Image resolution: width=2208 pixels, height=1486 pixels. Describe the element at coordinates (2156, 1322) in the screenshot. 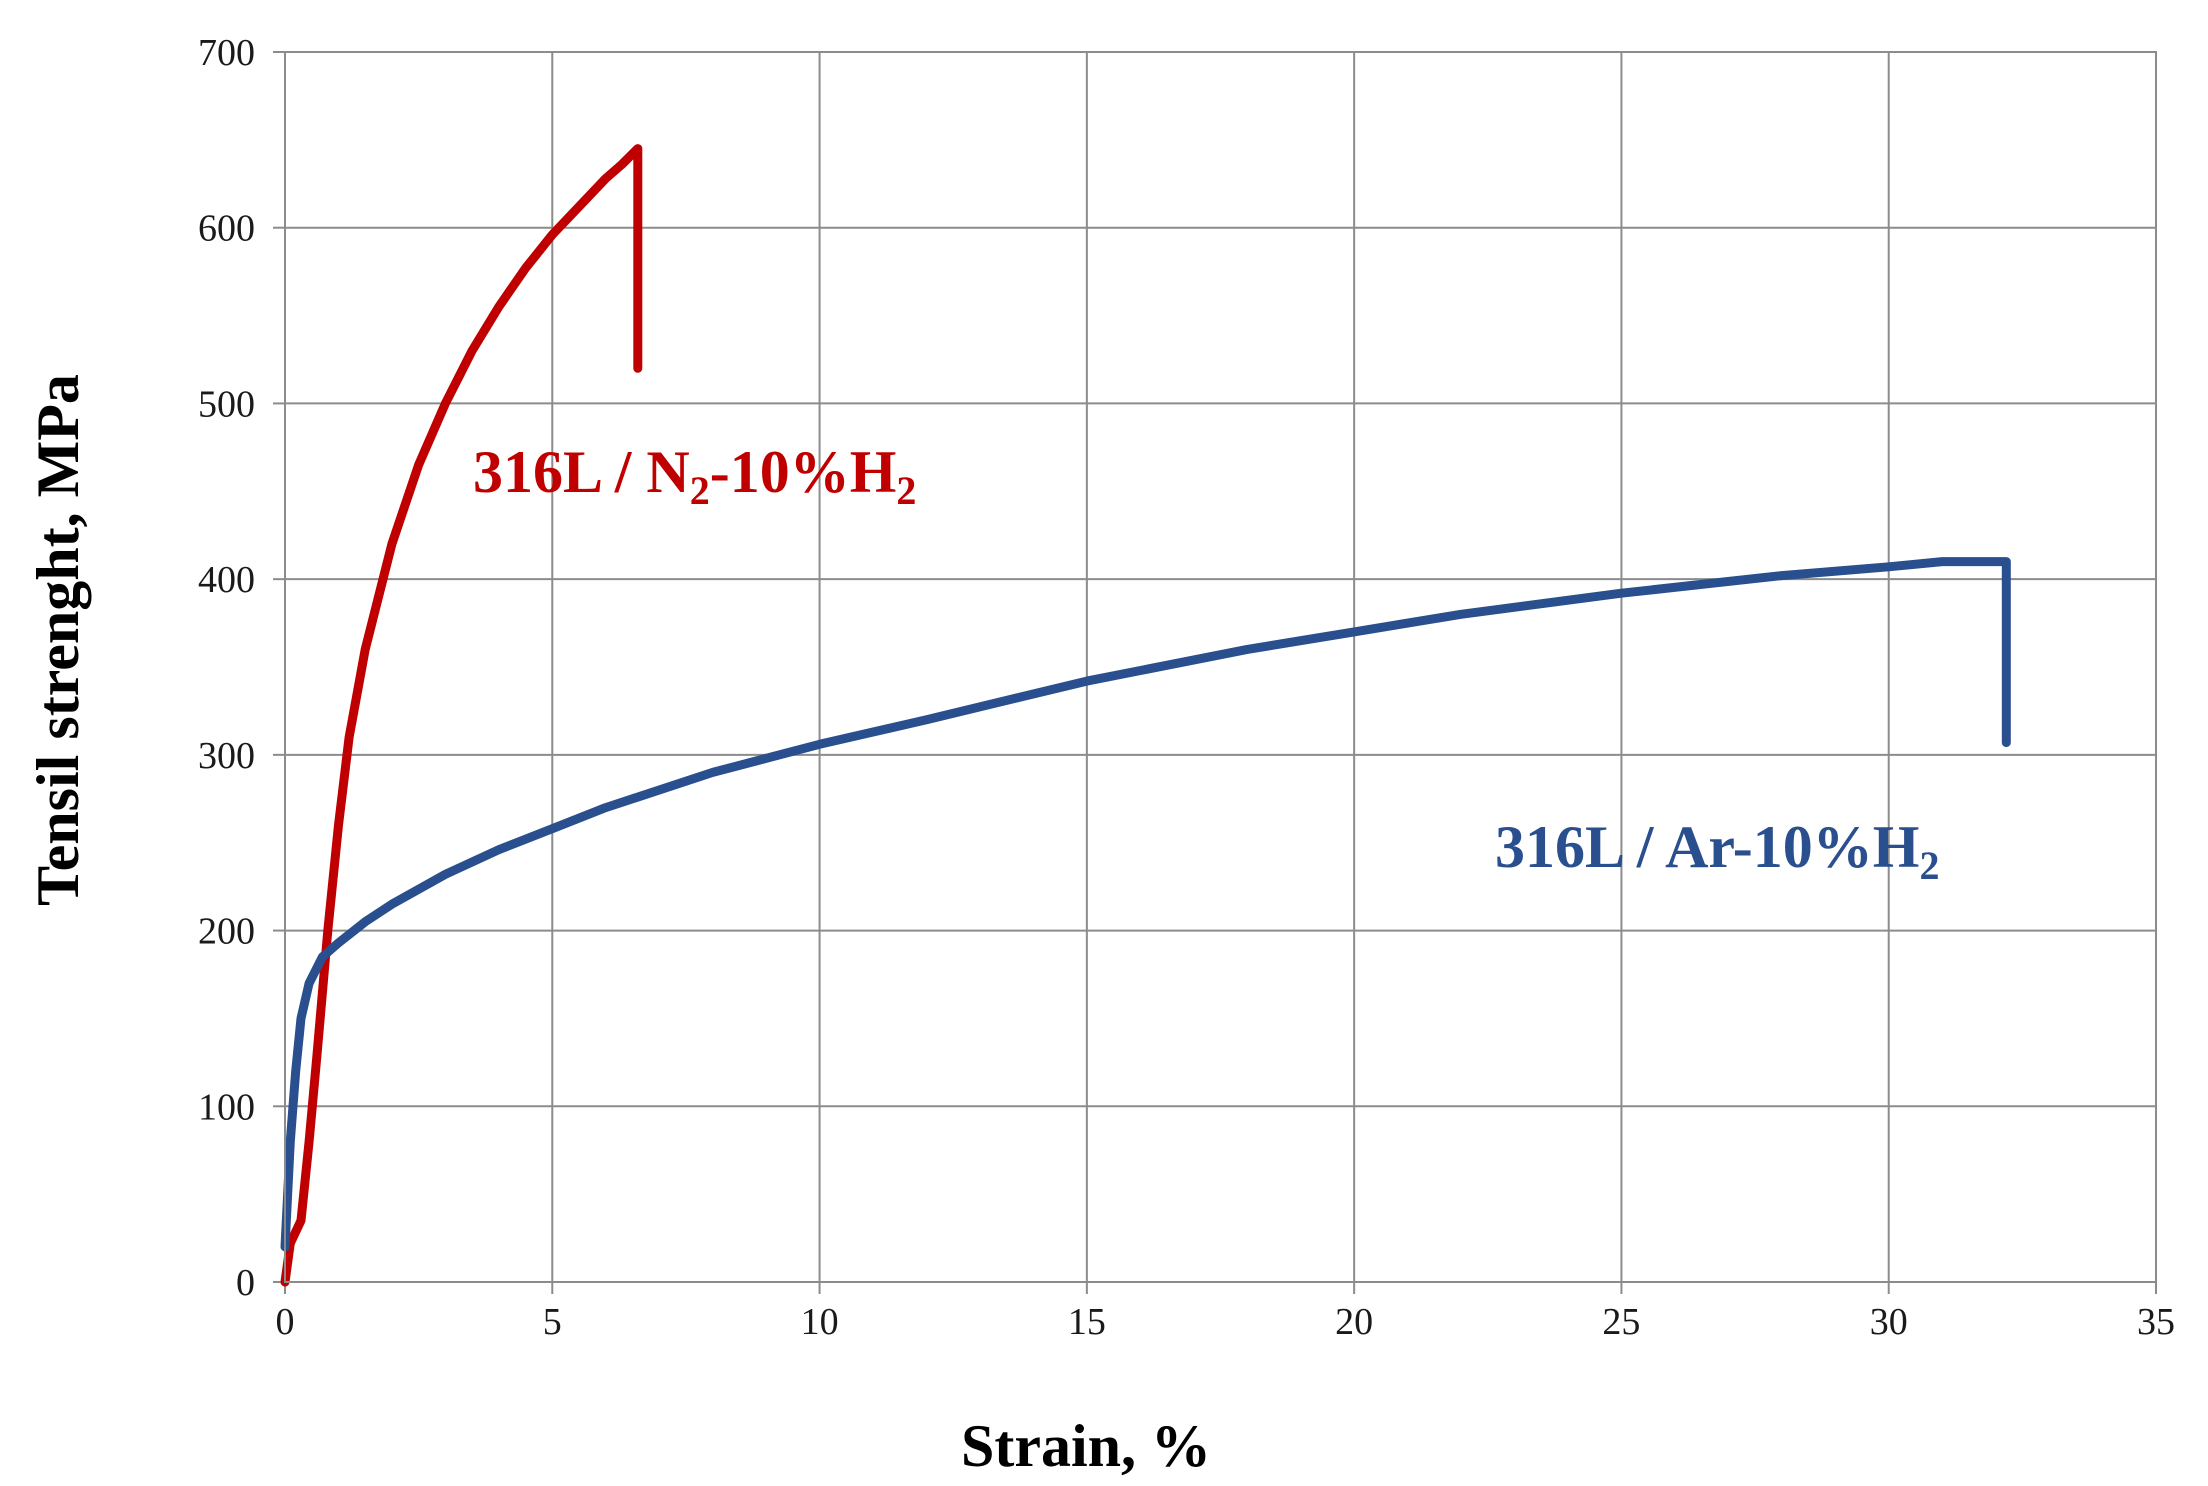

I see `x-tick-label: 35` at that location.